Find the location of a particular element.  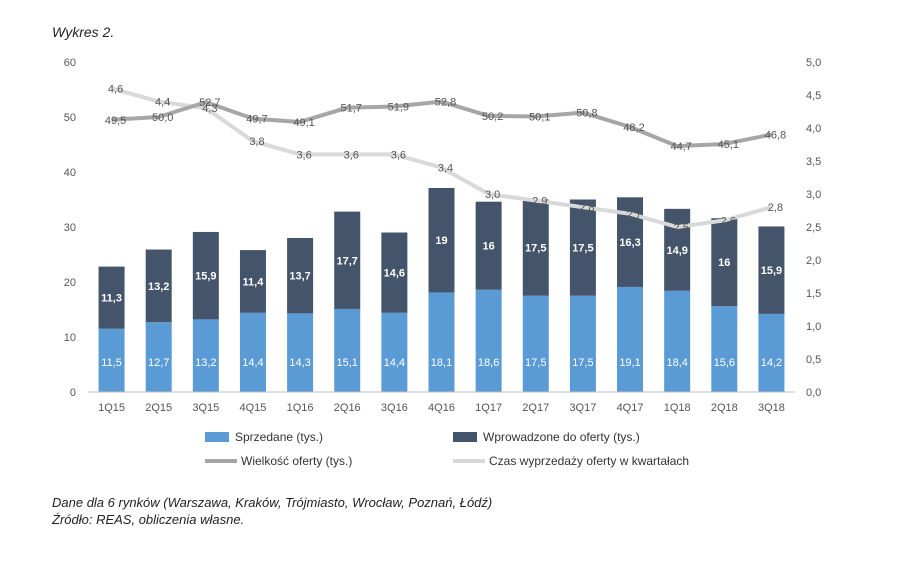

label-introduced-2Q15: 13,2 is located at coordinates (158, 287).